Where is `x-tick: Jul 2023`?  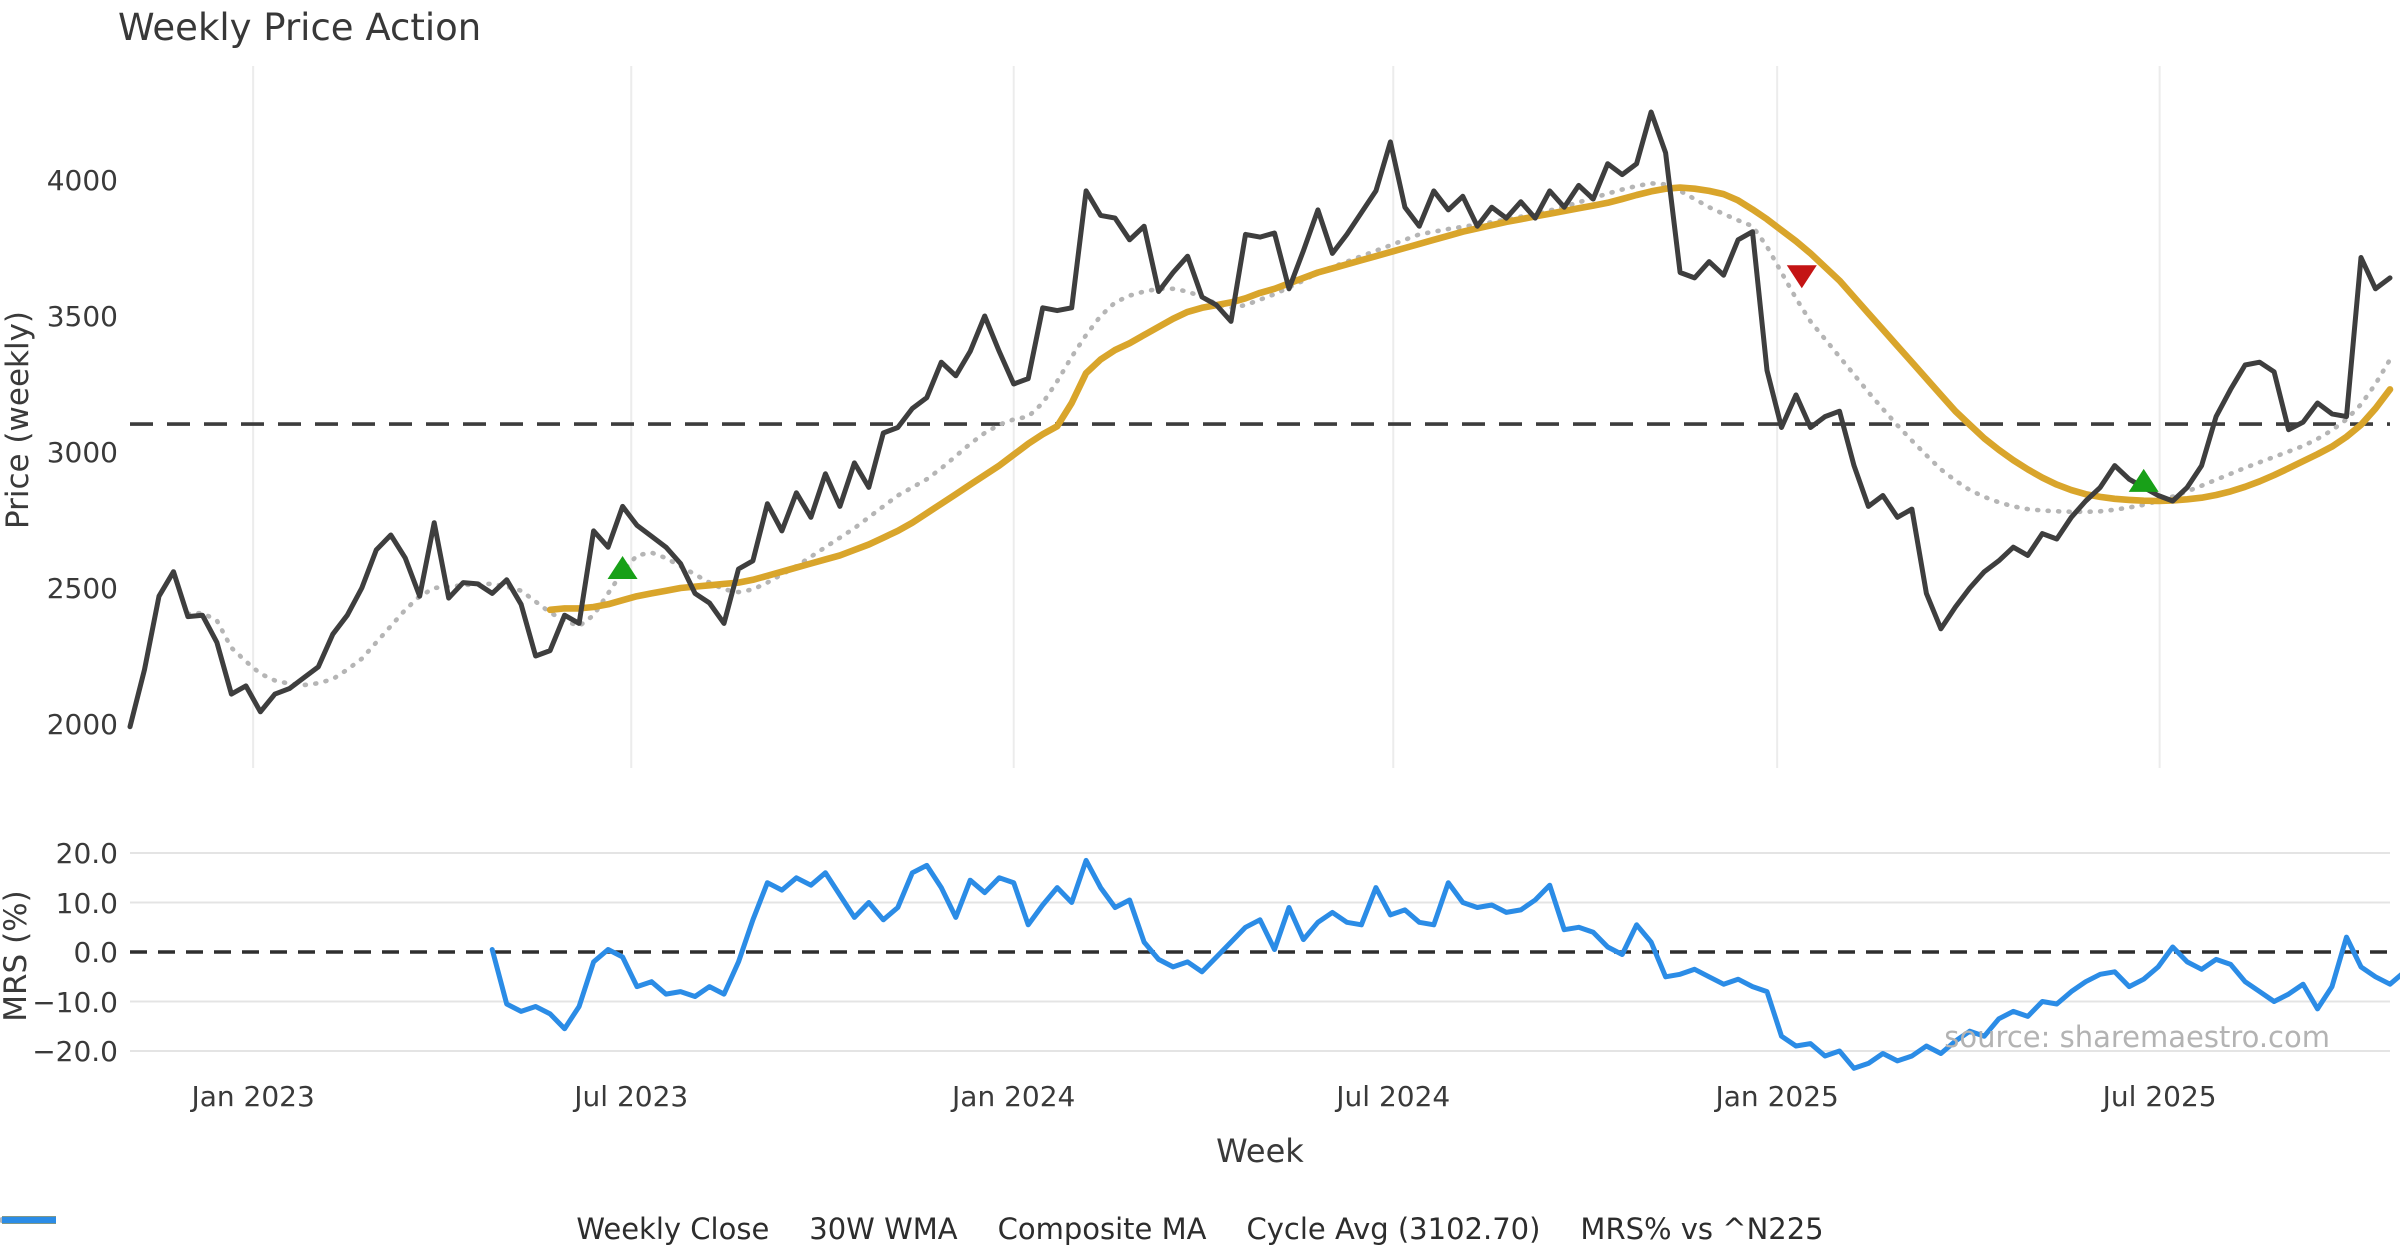
x-tick: Jul 2023 is located at coordinates (631, 1096).